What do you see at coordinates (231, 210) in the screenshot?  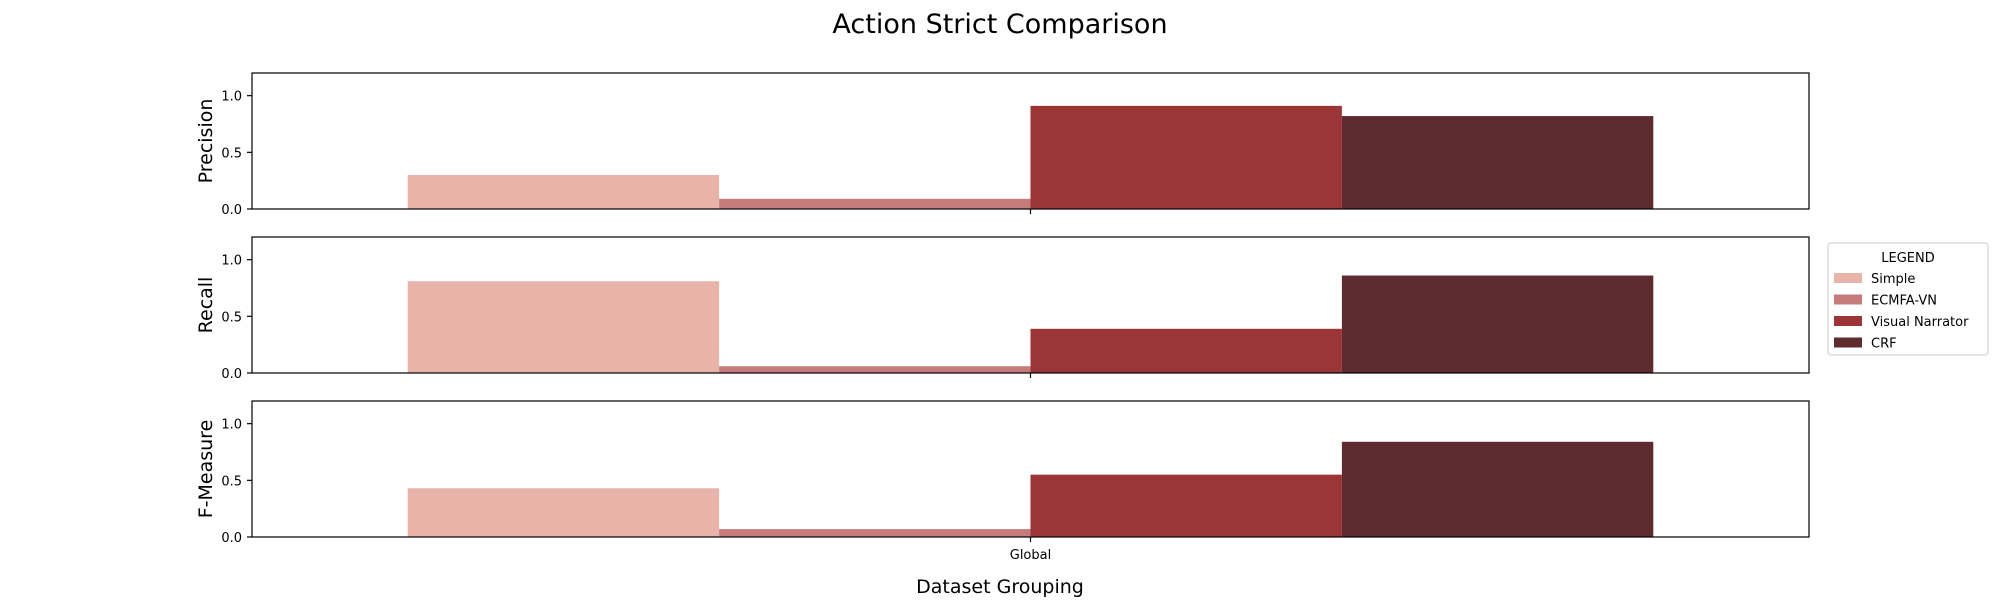 I see `precision-y-tick-label: 0.0` at bounding box center [231, 210].